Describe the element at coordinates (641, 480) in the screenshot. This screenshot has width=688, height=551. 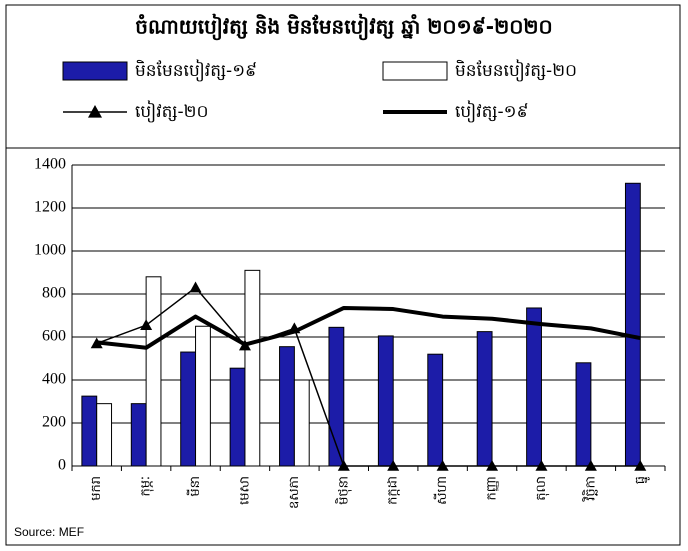
I see `x-tick-label: ធ្នូ` at that location.